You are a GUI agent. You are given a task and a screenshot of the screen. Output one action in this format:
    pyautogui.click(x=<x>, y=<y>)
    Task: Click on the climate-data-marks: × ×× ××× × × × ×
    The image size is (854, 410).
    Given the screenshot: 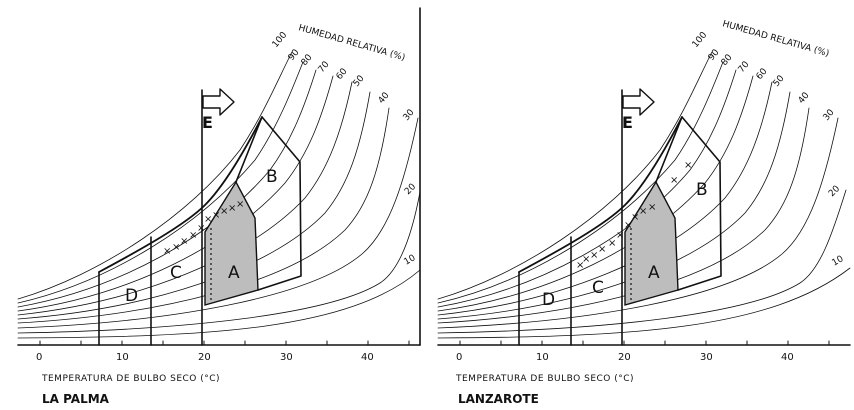 What is the action you would take?
    pyautogui.click(x=203, y=228)
    